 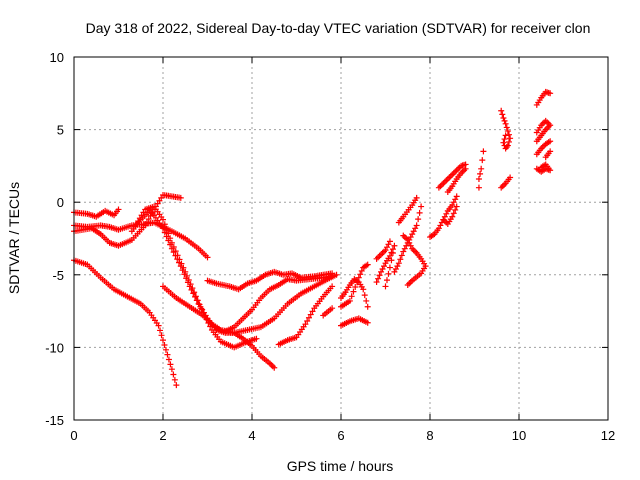 What do you see at coordinates (162, 435) in the screenshot?
I see `x-tick-label: 2` at bounding box center [162, 435].